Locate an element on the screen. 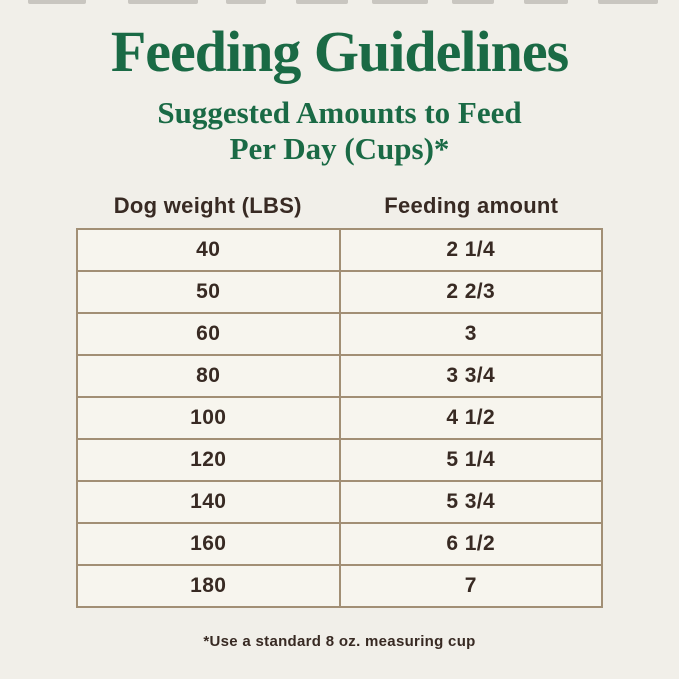  table-row: 60 3 is located at coordinates (339, 333).